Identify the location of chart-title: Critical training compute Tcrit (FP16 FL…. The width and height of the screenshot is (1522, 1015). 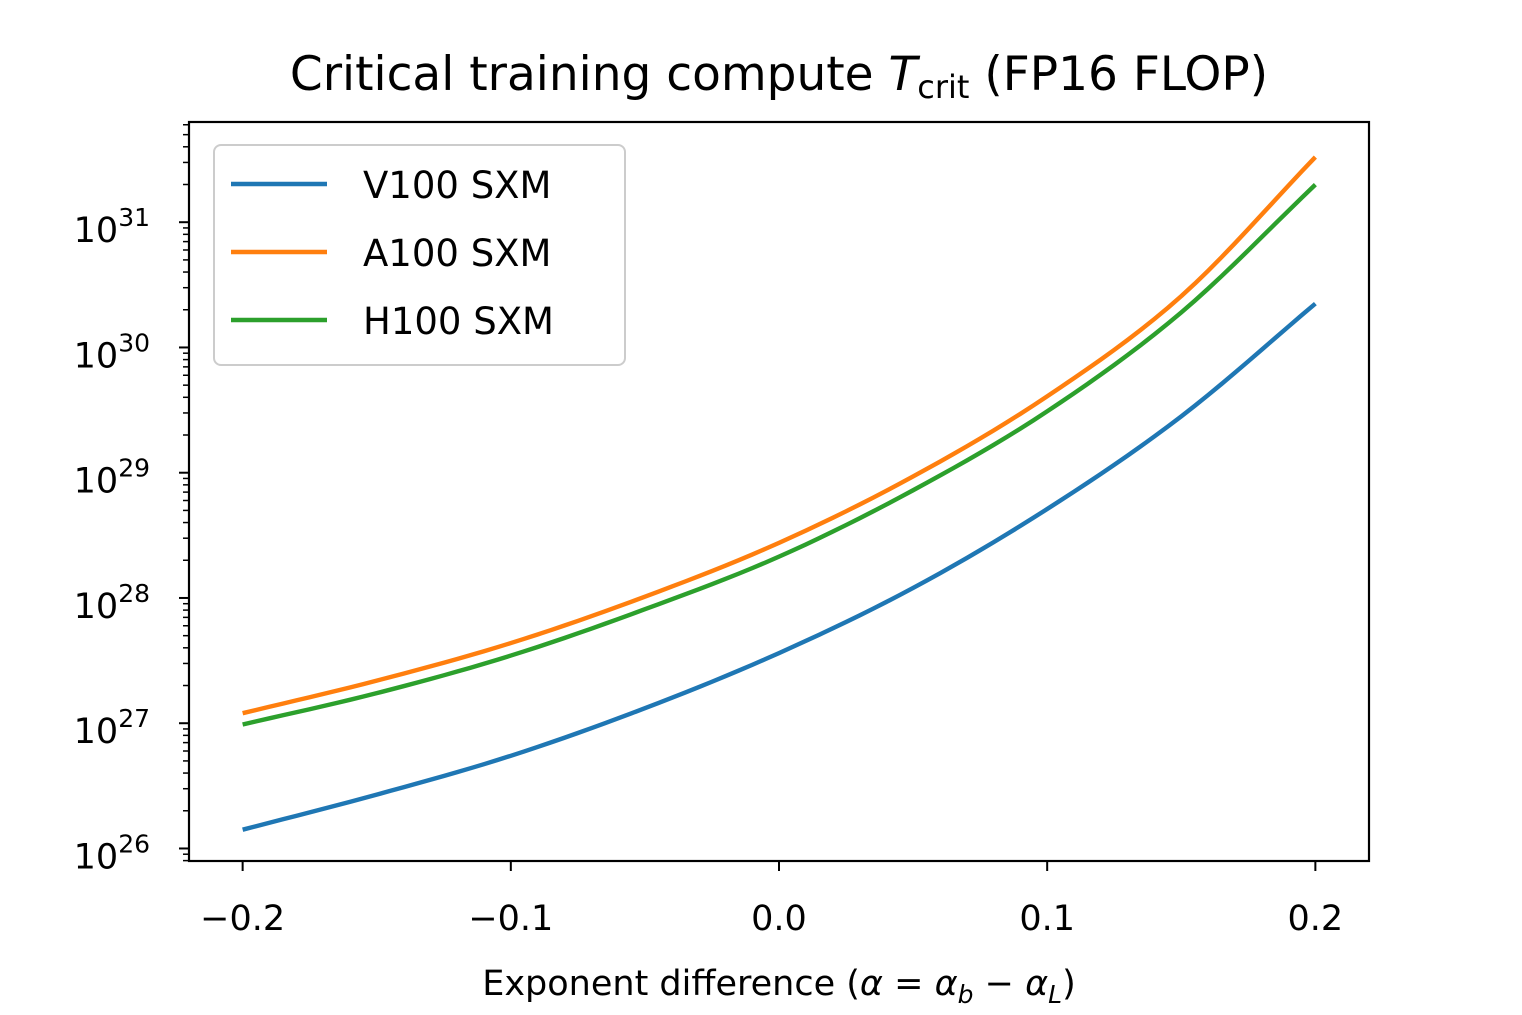
(779, 76).